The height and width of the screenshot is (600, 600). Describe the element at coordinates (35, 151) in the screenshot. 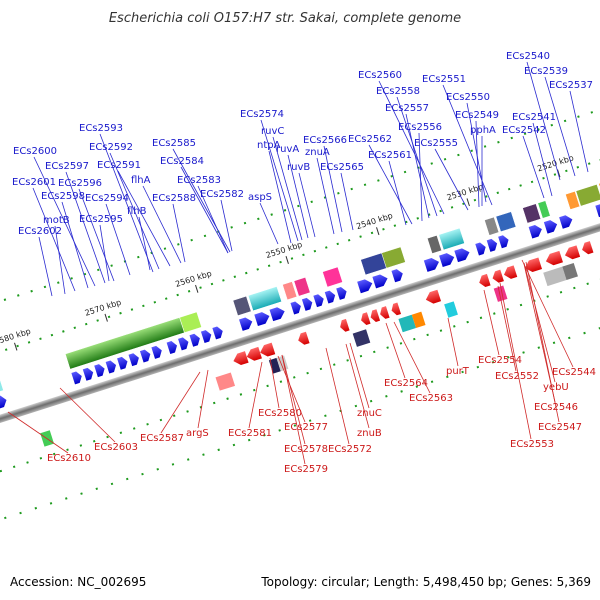

I see `forward-gene-label: ECs2600` at that location.